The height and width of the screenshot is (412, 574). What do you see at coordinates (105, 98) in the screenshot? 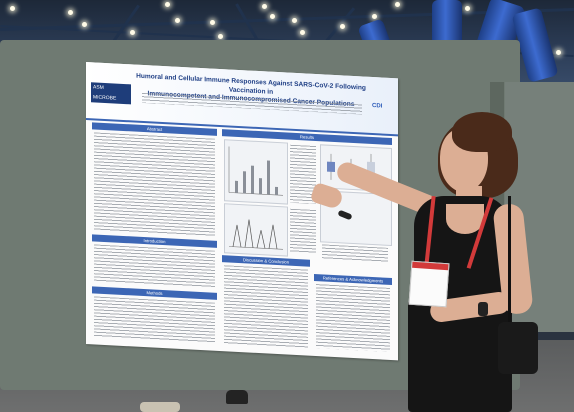
I see `logo-text-2: MICROBE` at bounding box center [105, 98].